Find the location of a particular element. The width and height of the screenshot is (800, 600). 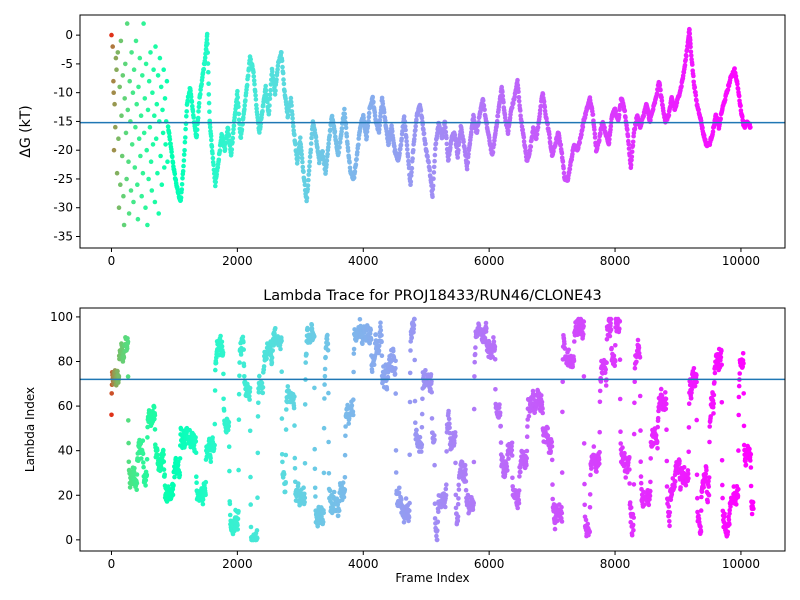

y-tick-label: 80 is located at coordinates (65, 362).